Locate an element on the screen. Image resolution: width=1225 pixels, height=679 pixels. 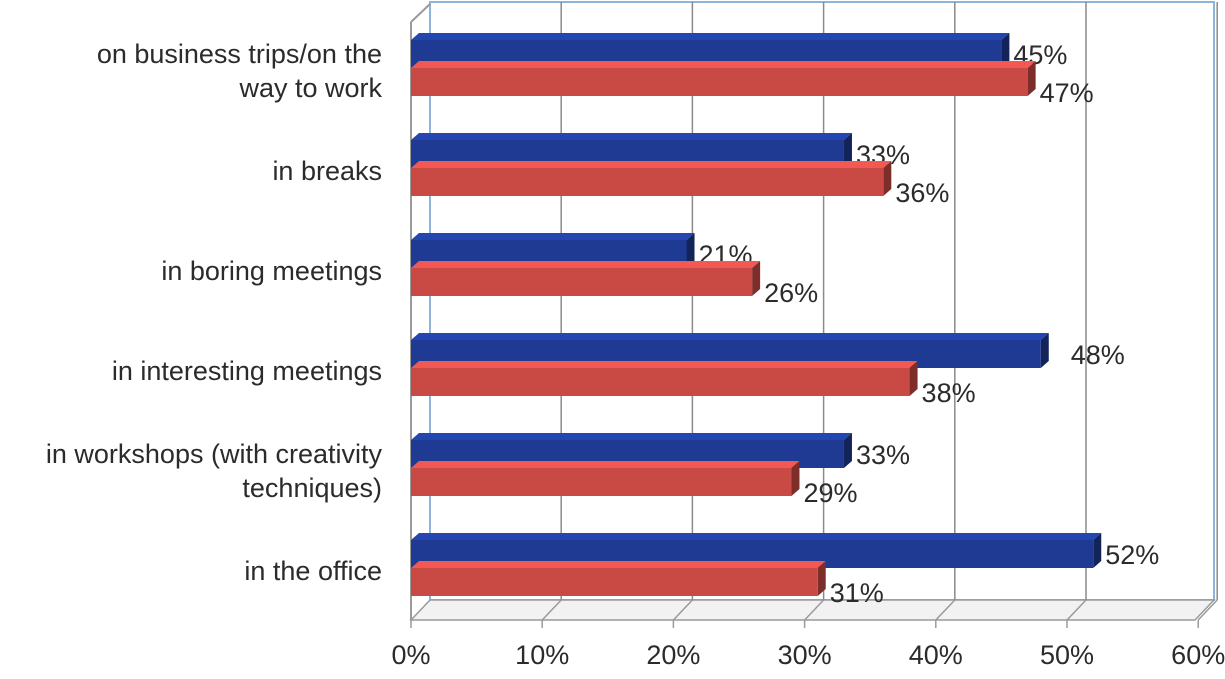
data-label: 36% is located at coordinates (922, 193).